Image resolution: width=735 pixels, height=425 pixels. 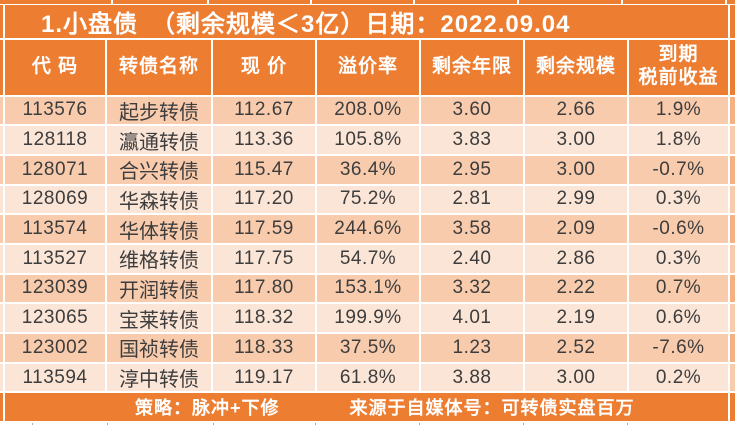 What do you see at coordinates (55, 110) in the screenshot?
I see `cell-code: 113576` at bounding box center [55, 110].